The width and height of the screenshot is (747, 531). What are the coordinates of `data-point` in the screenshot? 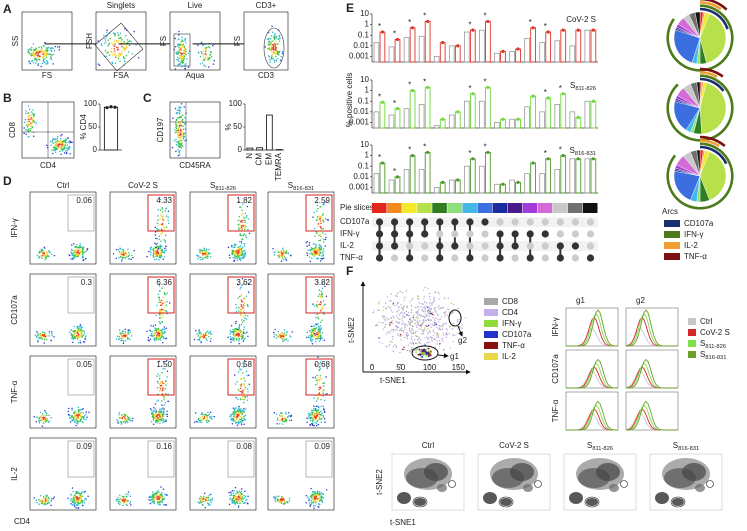 It's located at (115, 107).